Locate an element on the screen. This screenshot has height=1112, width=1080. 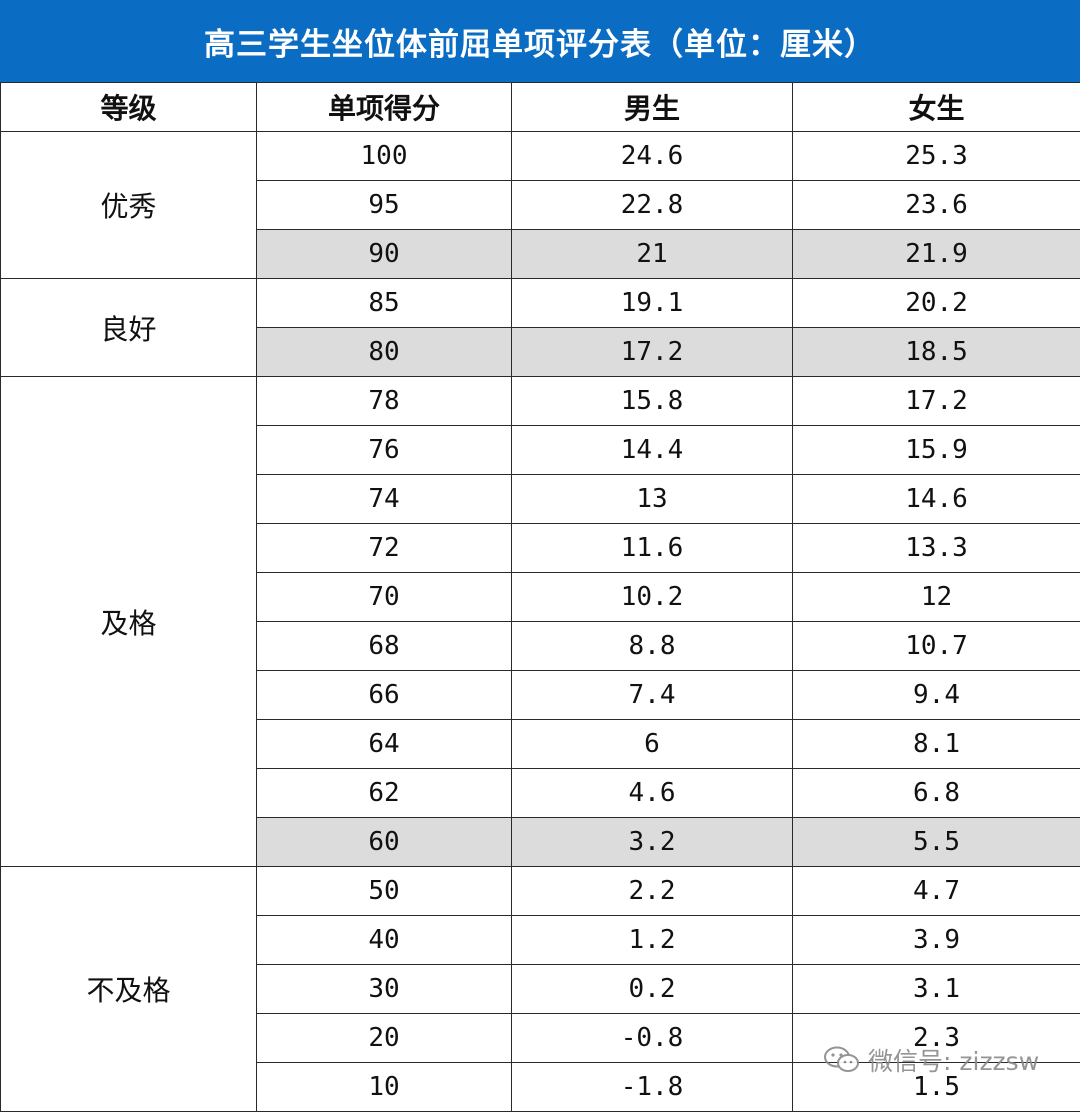
female-value-cell: 9.4 is located at coordinates (936, 695).